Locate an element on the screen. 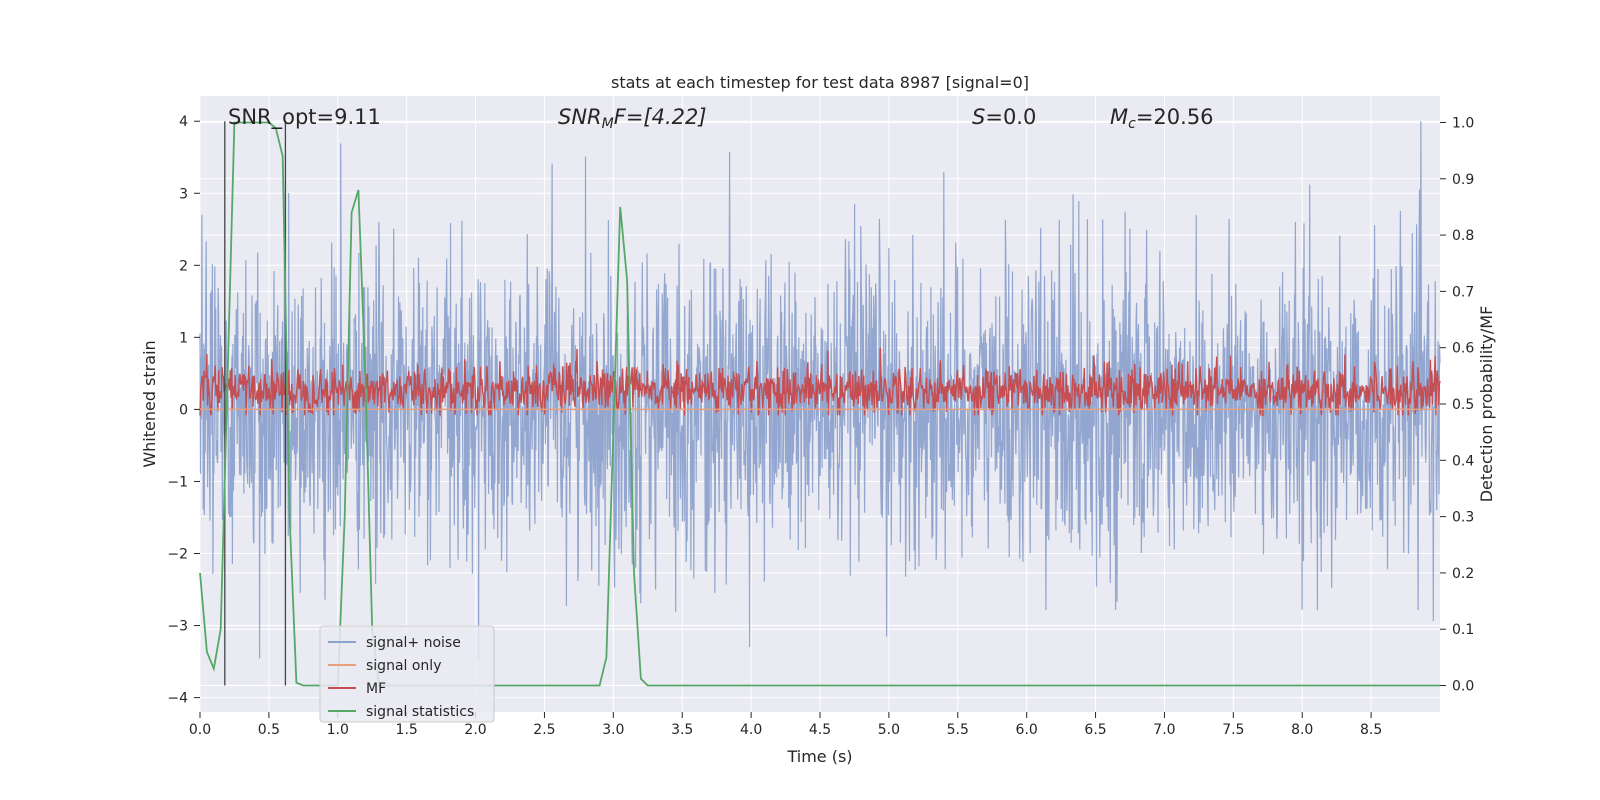 Image resolution: width=1600 pixels, height=800 pixels. s-label: S is located at coordinates (978, 117).